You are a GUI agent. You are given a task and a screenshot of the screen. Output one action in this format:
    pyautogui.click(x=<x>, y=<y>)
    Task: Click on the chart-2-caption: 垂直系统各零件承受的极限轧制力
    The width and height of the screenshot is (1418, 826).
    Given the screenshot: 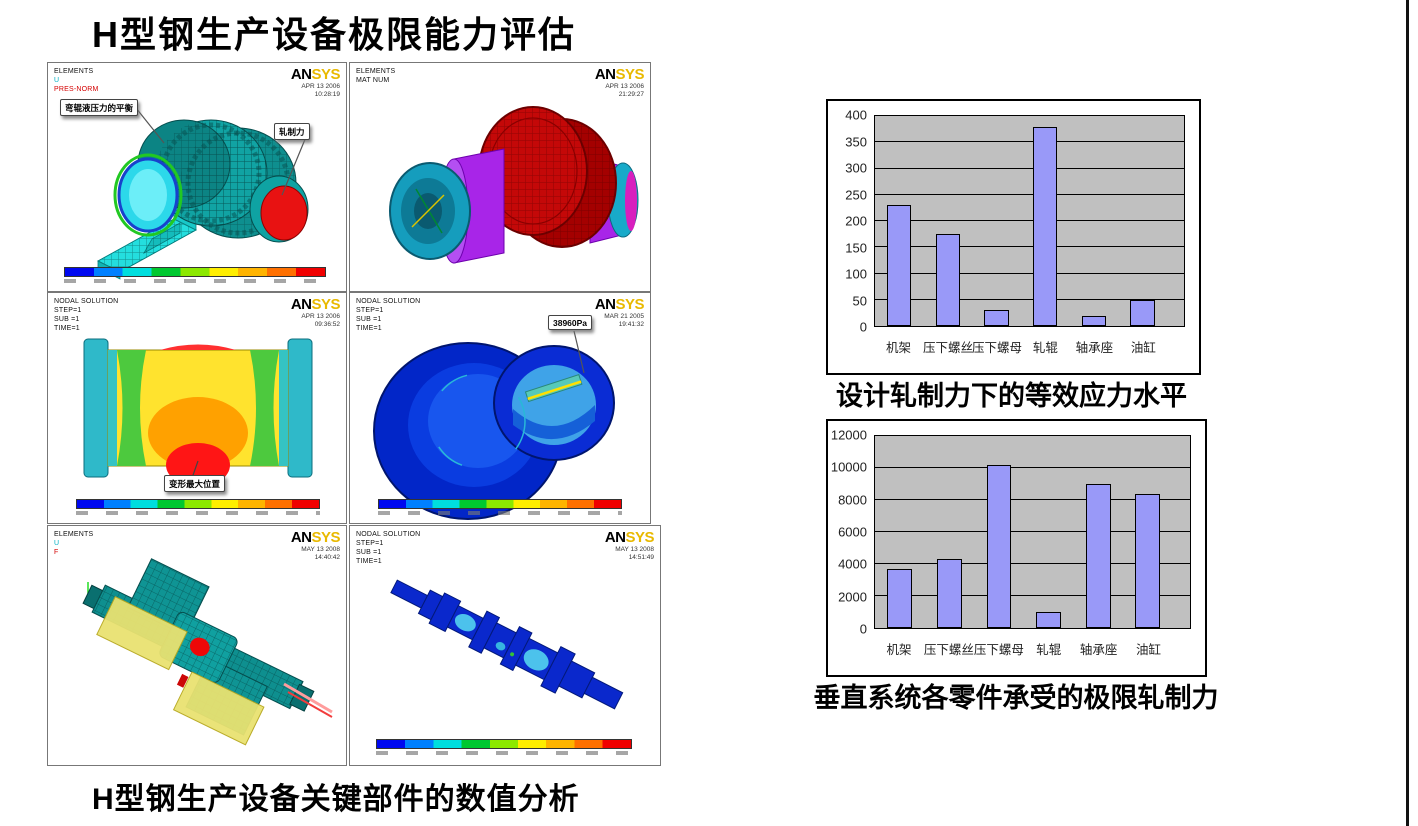 What is the action you would take?
    pyautogui.click(x=1016, y=698)
    